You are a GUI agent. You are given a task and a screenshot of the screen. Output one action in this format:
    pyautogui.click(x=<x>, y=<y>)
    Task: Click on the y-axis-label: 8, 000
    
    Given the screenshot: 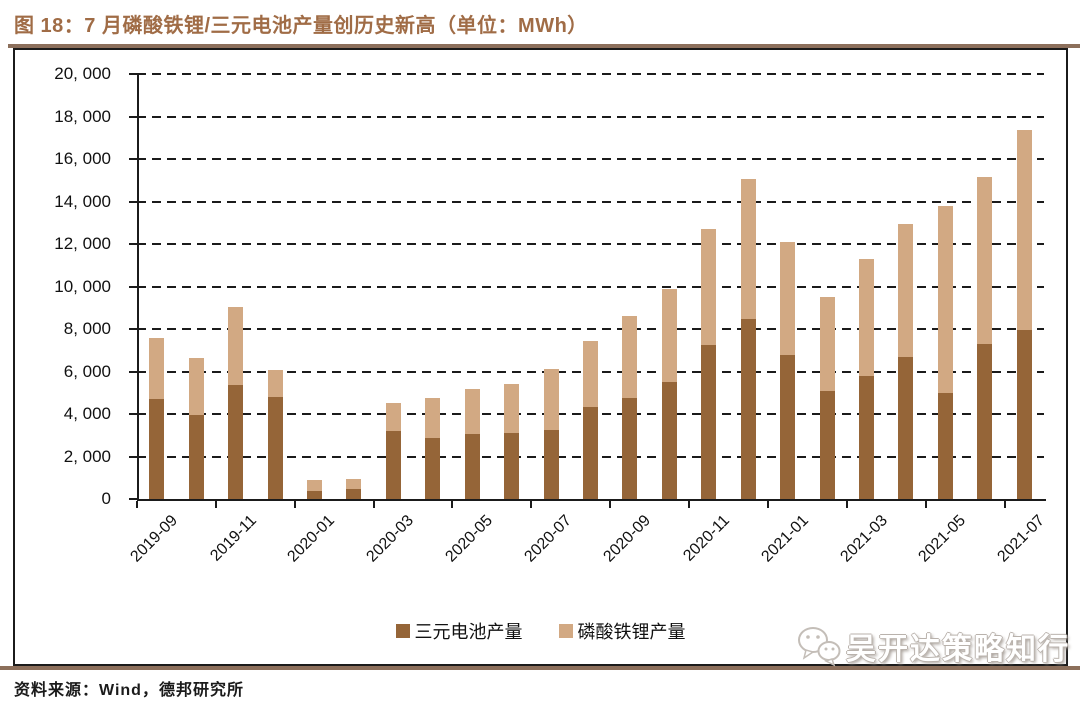 What is the action you would take?
    pyautogui.click(x=87, y=328)
    